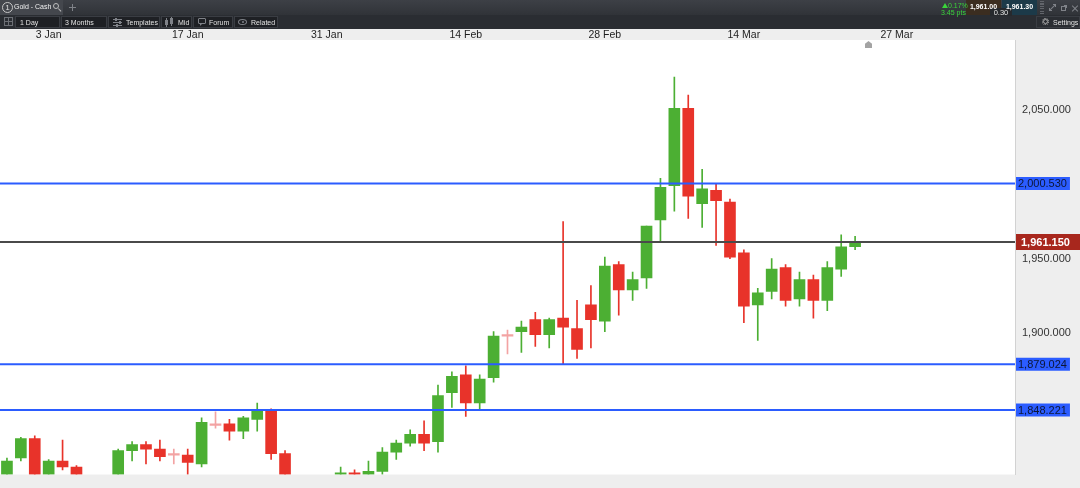 The height and width of the screenshot is (488, 1080). I want to click on x-tick-label: 27 Mar, so click(897, 33).